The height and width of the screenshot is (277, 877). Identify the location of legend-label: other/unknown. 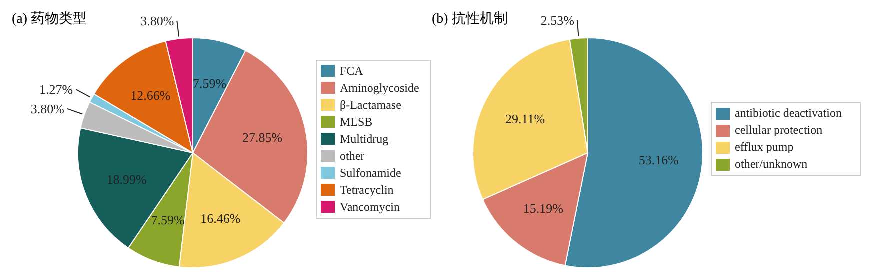
(771, 164).